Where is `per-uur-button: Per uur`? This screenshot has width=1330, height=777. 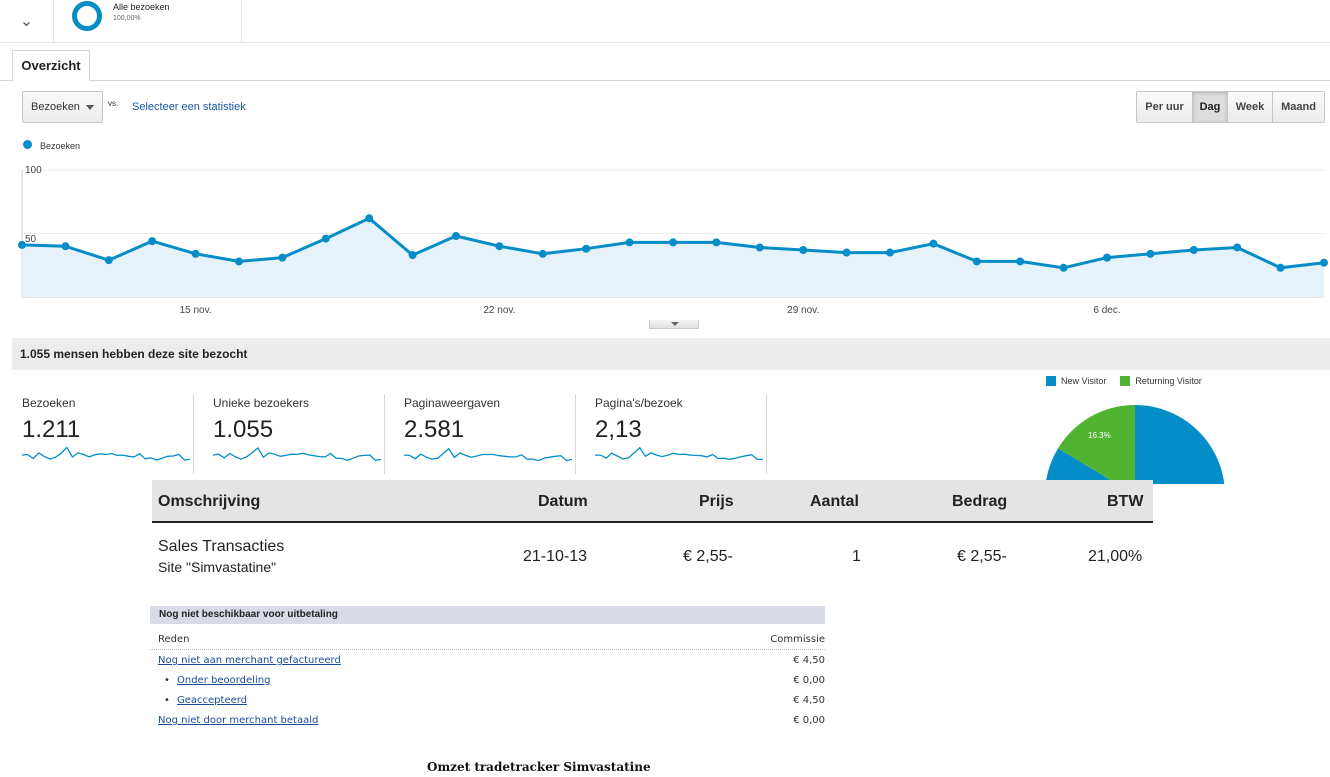 per-uur-button: Per uur is located at coordinates (1165, 107).